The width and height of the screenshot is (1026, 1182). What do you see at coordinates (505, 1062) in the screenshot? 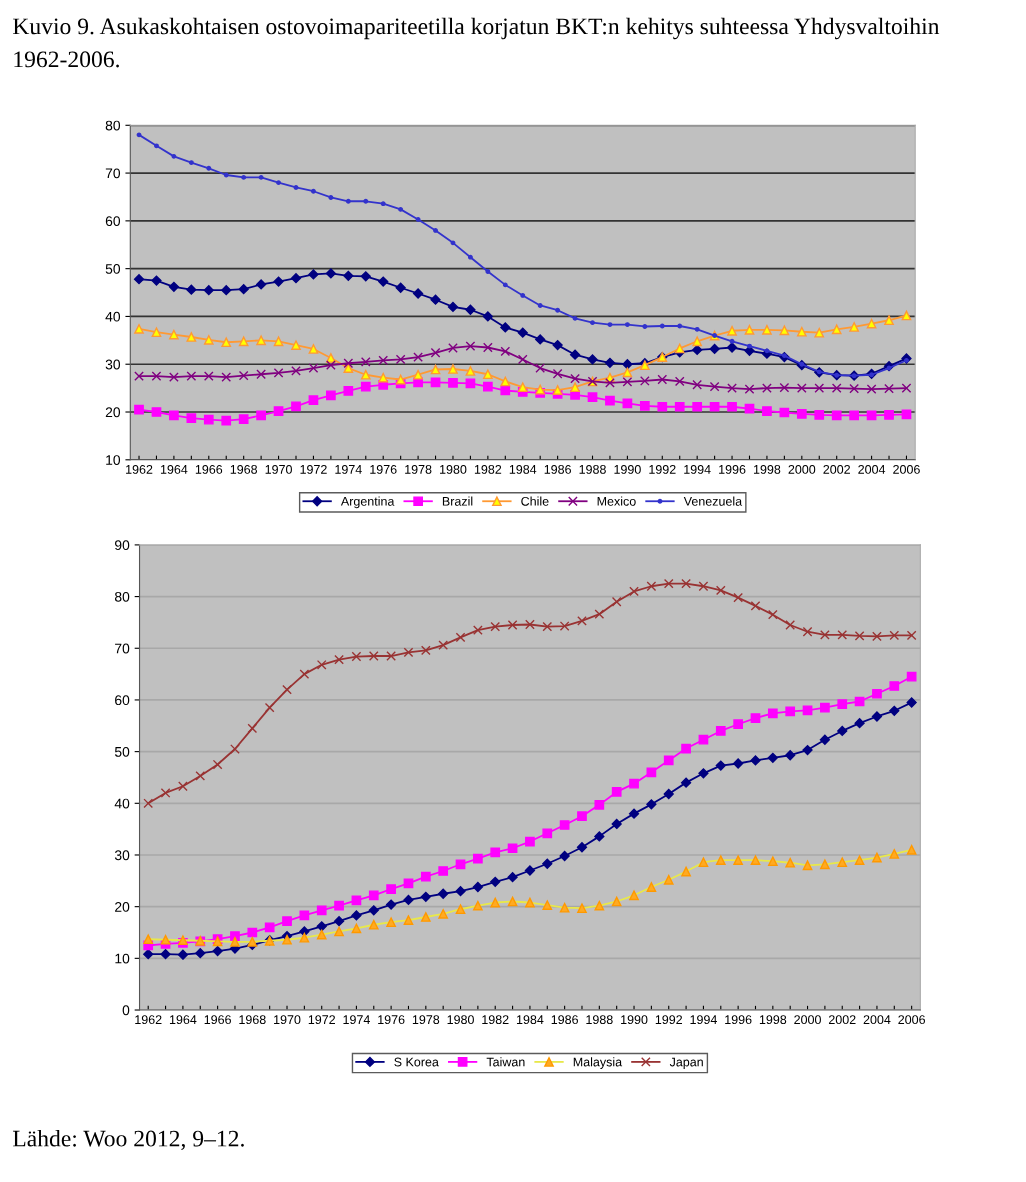
I see `legend-label: Taiwan` at bounding box center [505, 1062].